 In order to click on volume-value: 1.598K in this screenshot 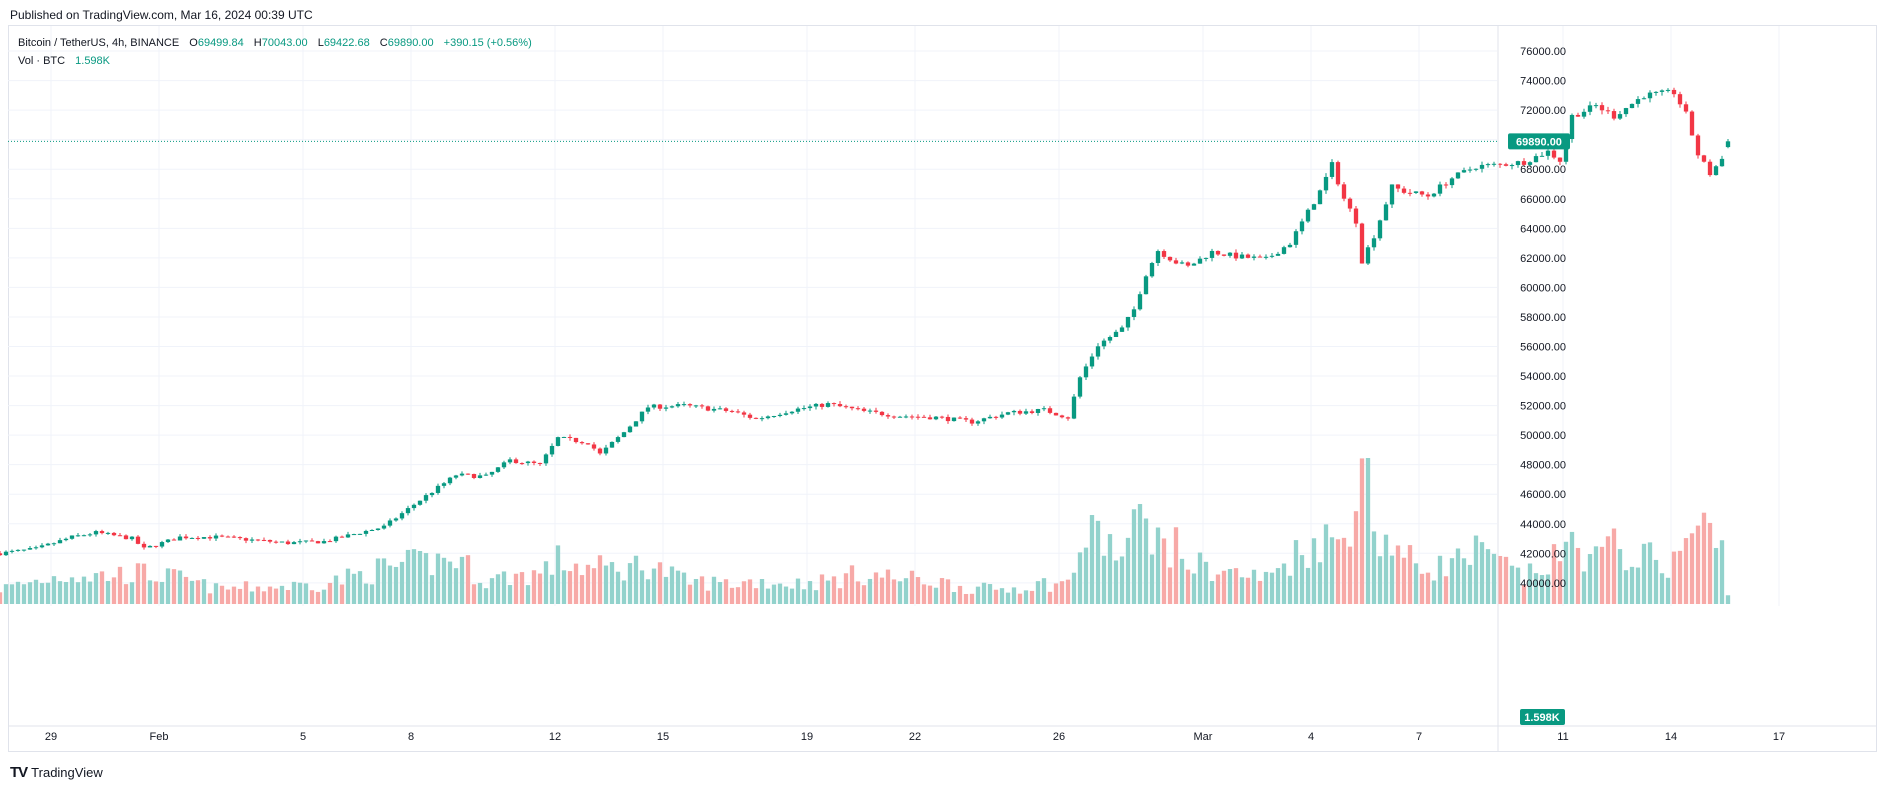, I will do `click(93, 61)`.